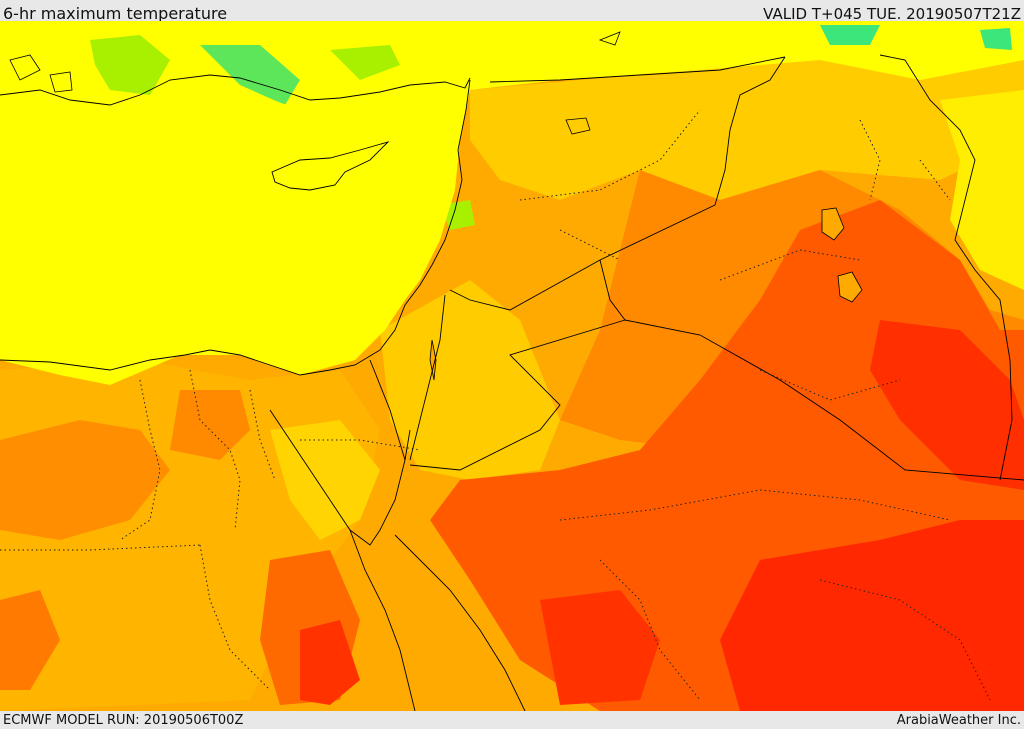  What do you see at coordinates (612, 290) in the screenshot?
I see `border-jordan-iraq` at bounding box center [612, 290].